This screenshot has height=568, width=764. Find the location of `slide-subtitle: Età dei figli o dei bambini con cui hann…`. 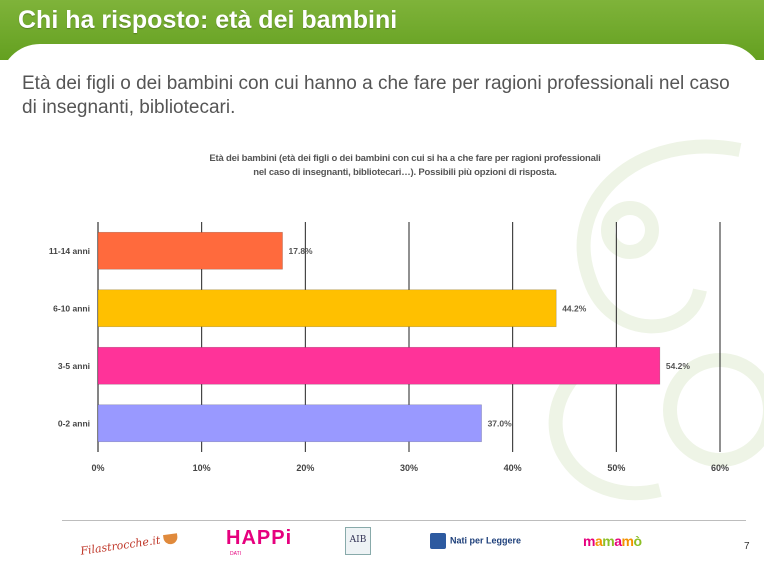

slide-subtitle: Età dei figli o dei bambini con cui hann… is located at coordinates (376, 95).